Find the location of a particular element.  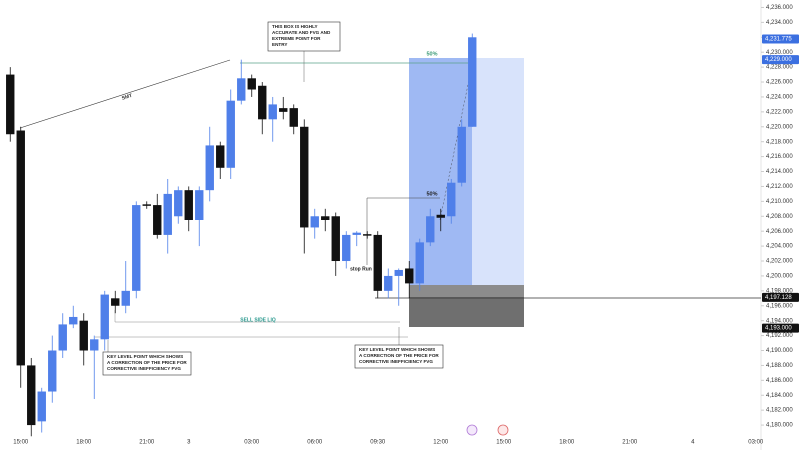

y-tick-label: 4,196.000 is located at coordinates (779, 306).